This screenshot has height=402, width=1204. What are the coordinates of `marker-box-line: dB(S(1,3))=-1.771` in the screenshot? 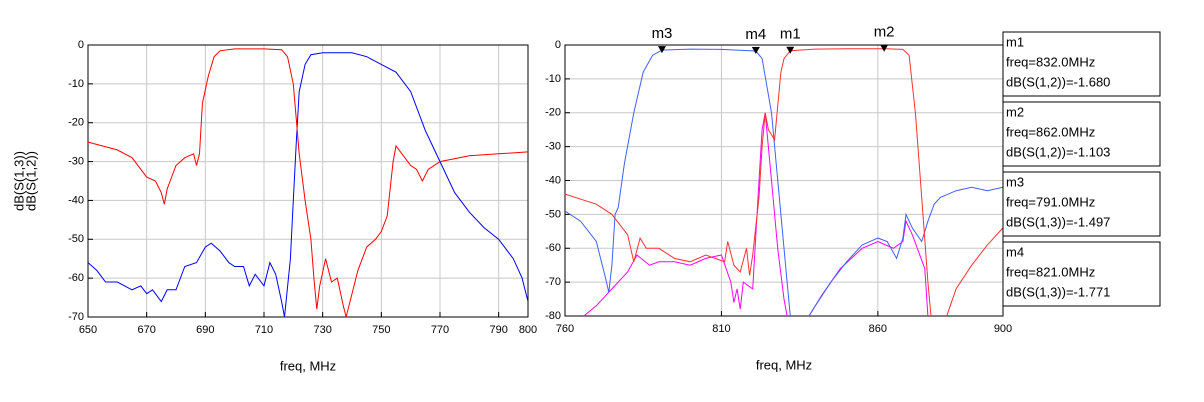 It's located at (1058, 291).